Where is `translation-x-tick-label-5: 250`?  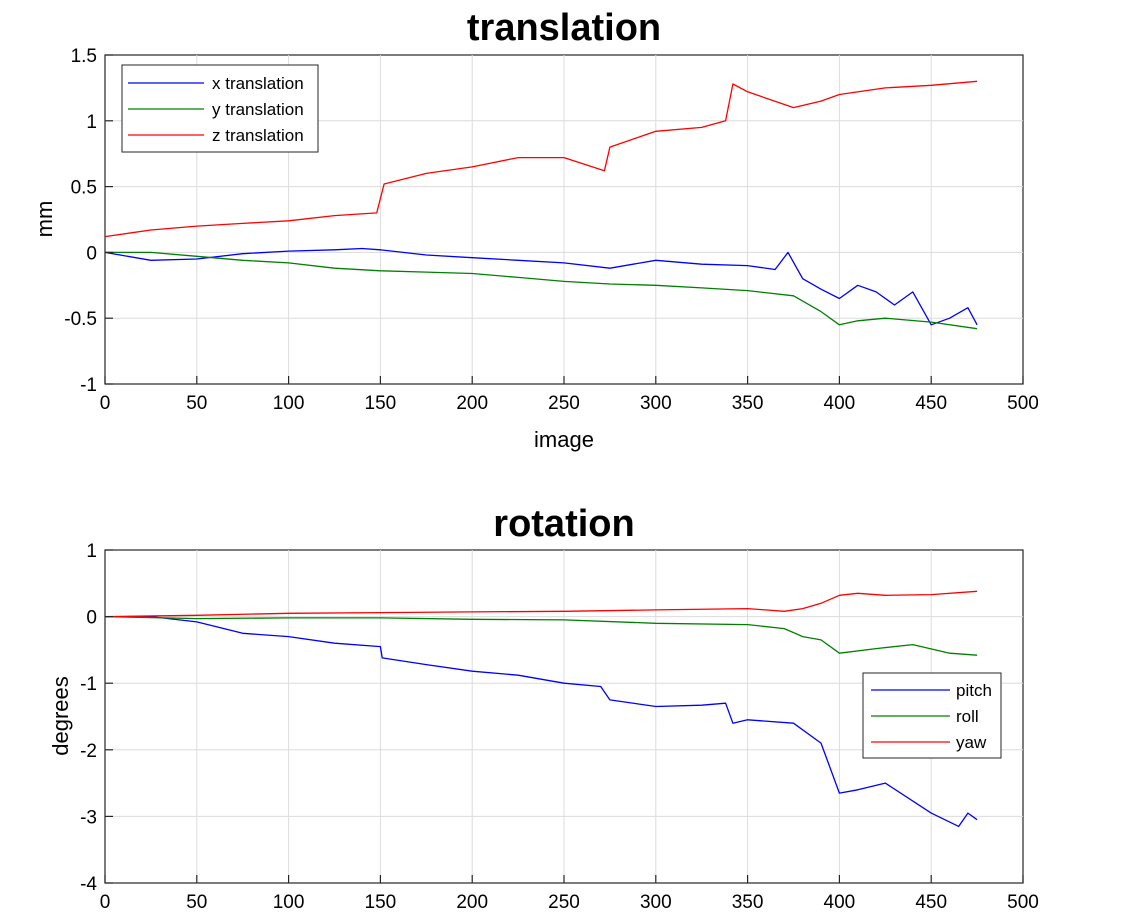 translation-x-tick-label-5: 250 is located at coordinates (564, 403).